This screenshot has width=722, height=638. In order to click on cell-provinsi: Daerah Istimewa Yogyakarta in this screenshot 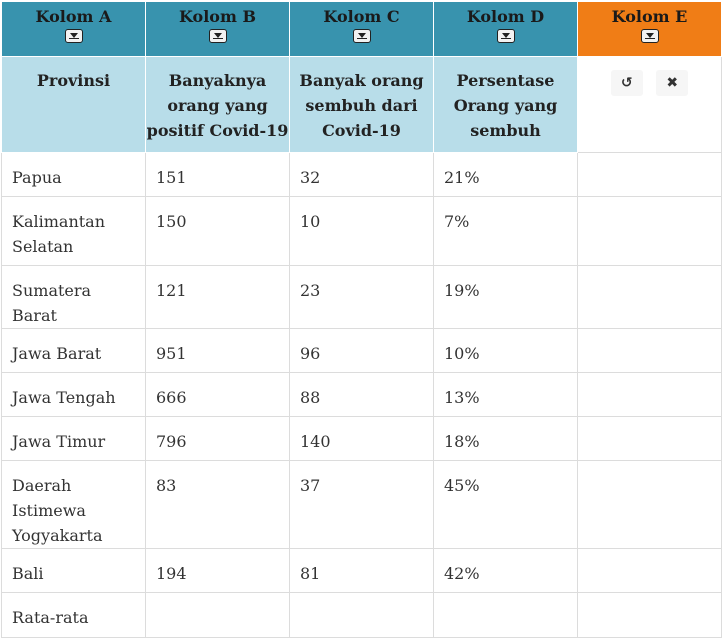, I will do `click(73, 504)`.